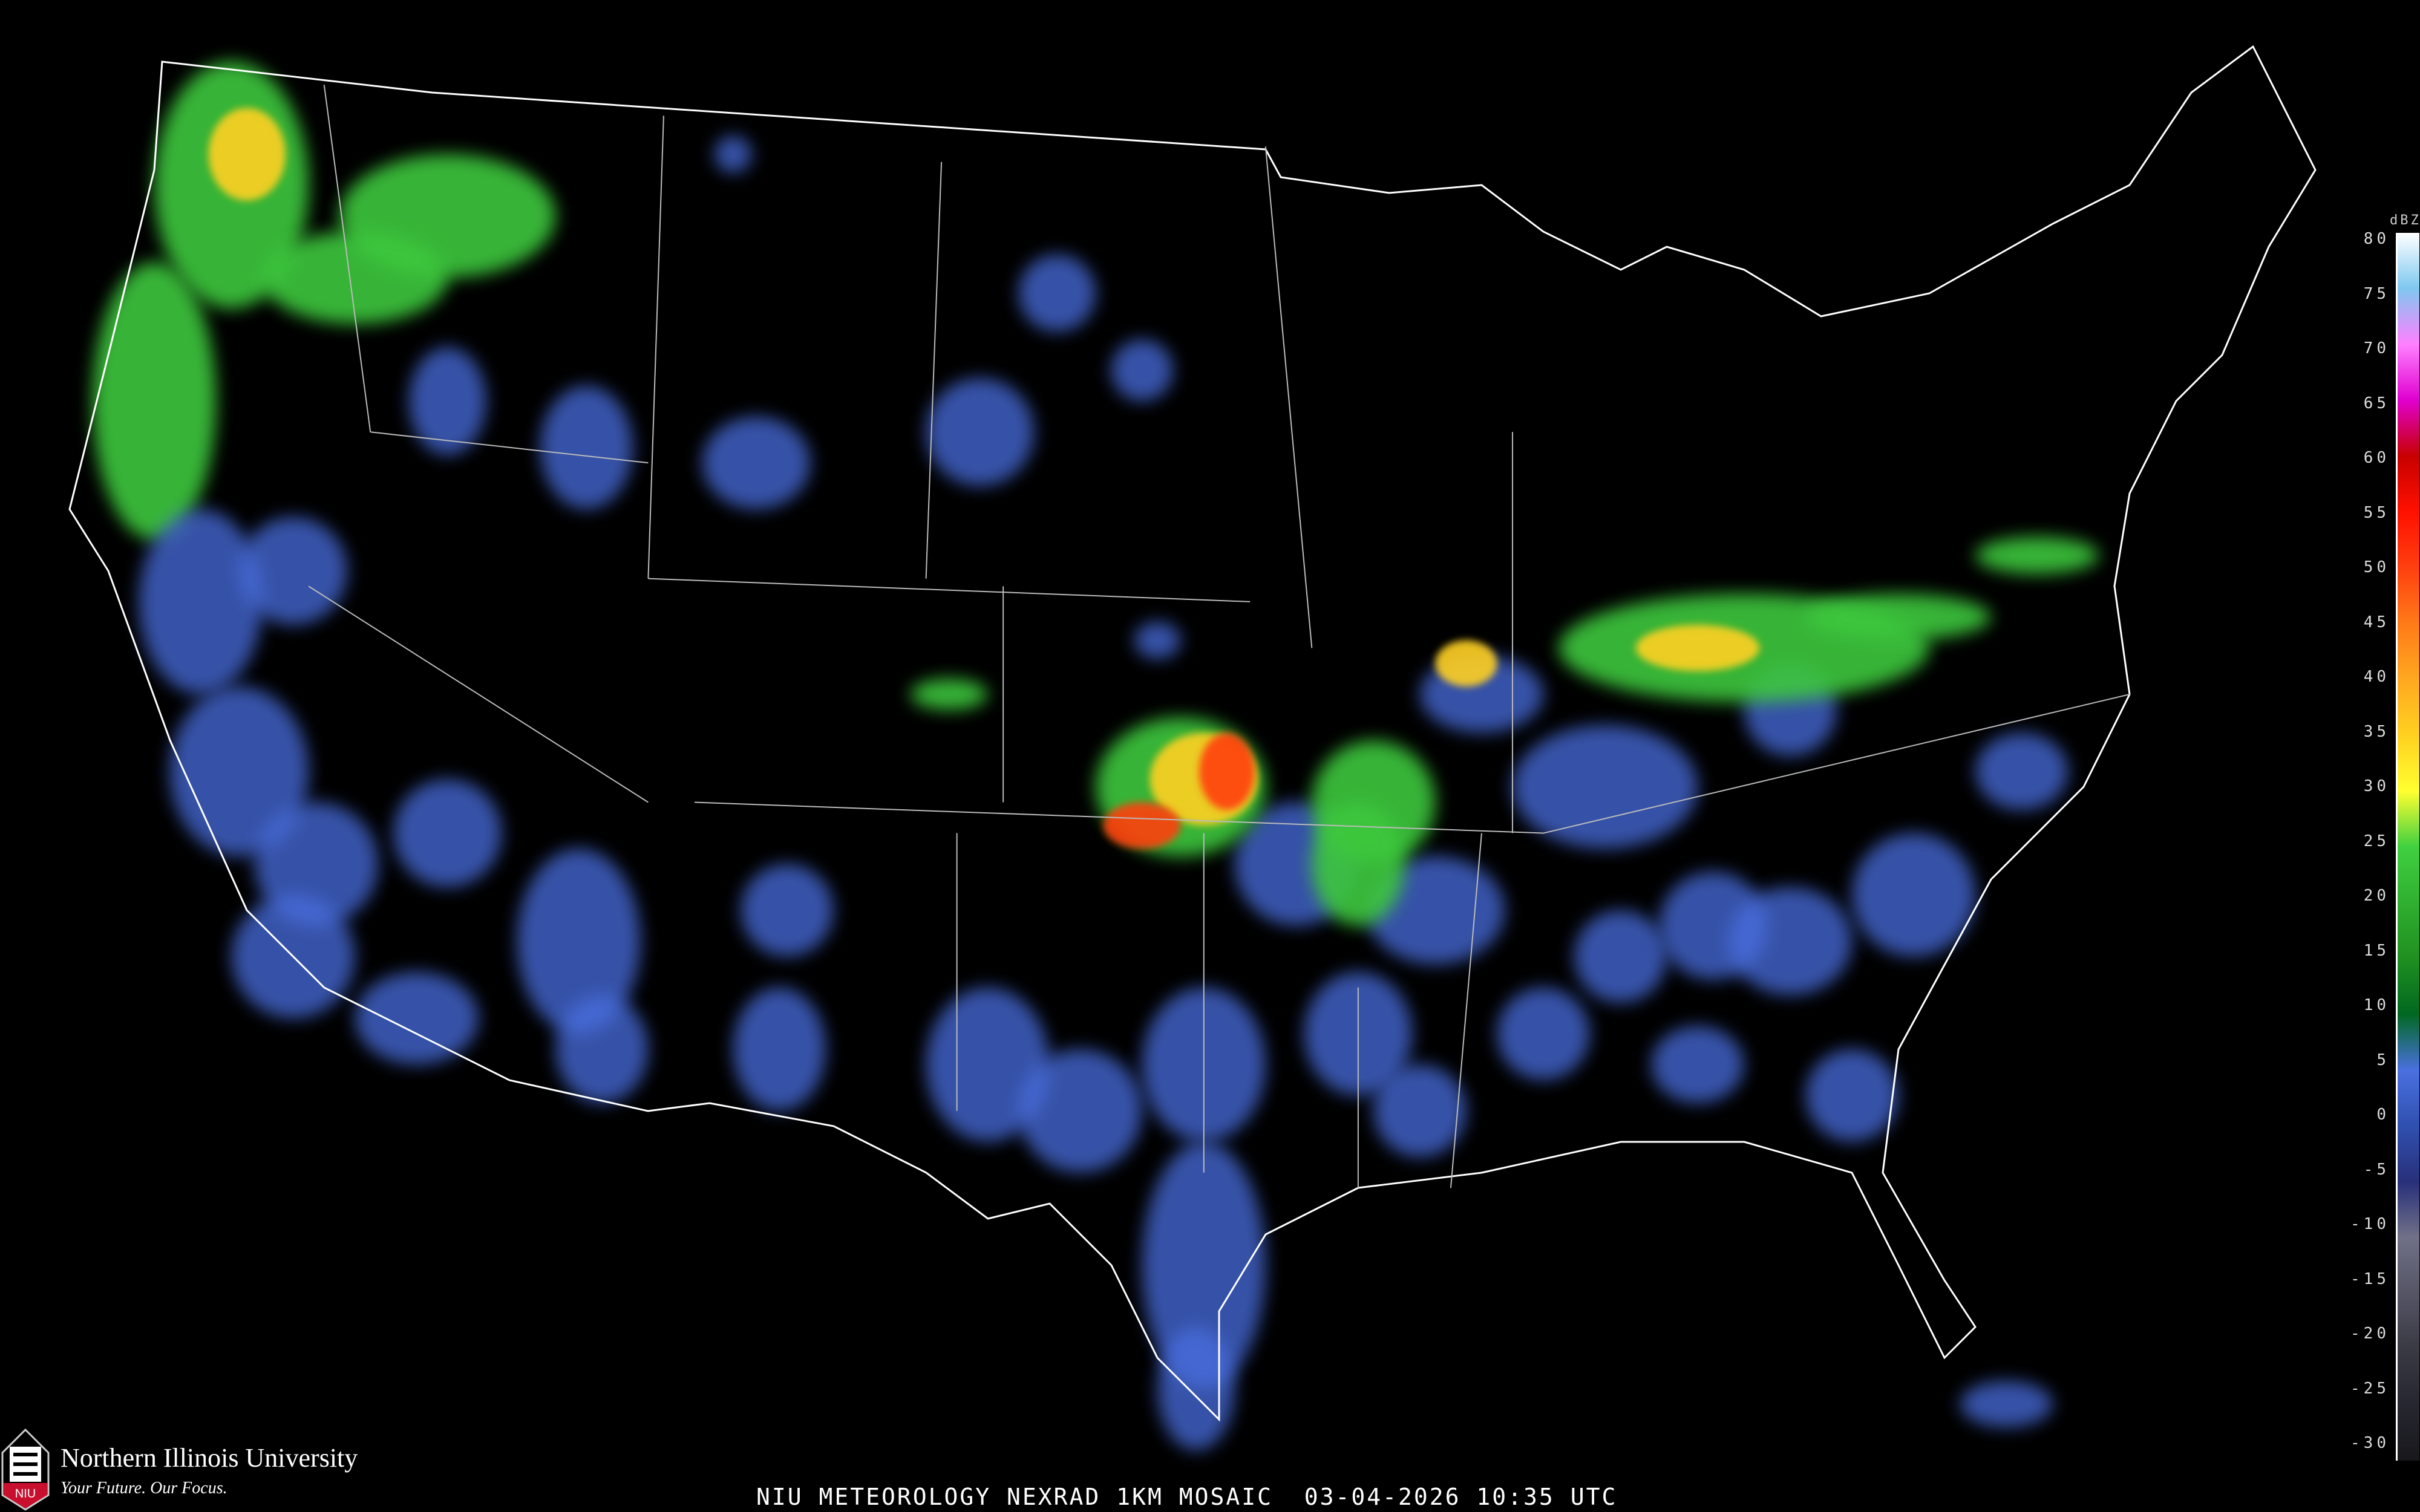 The width and height of the screenshot is (2420, 1512). I want to click on caption-title: NIU METEOROLOGY NEXRAD 1KM MOSAIC, so click(1014, 1497).